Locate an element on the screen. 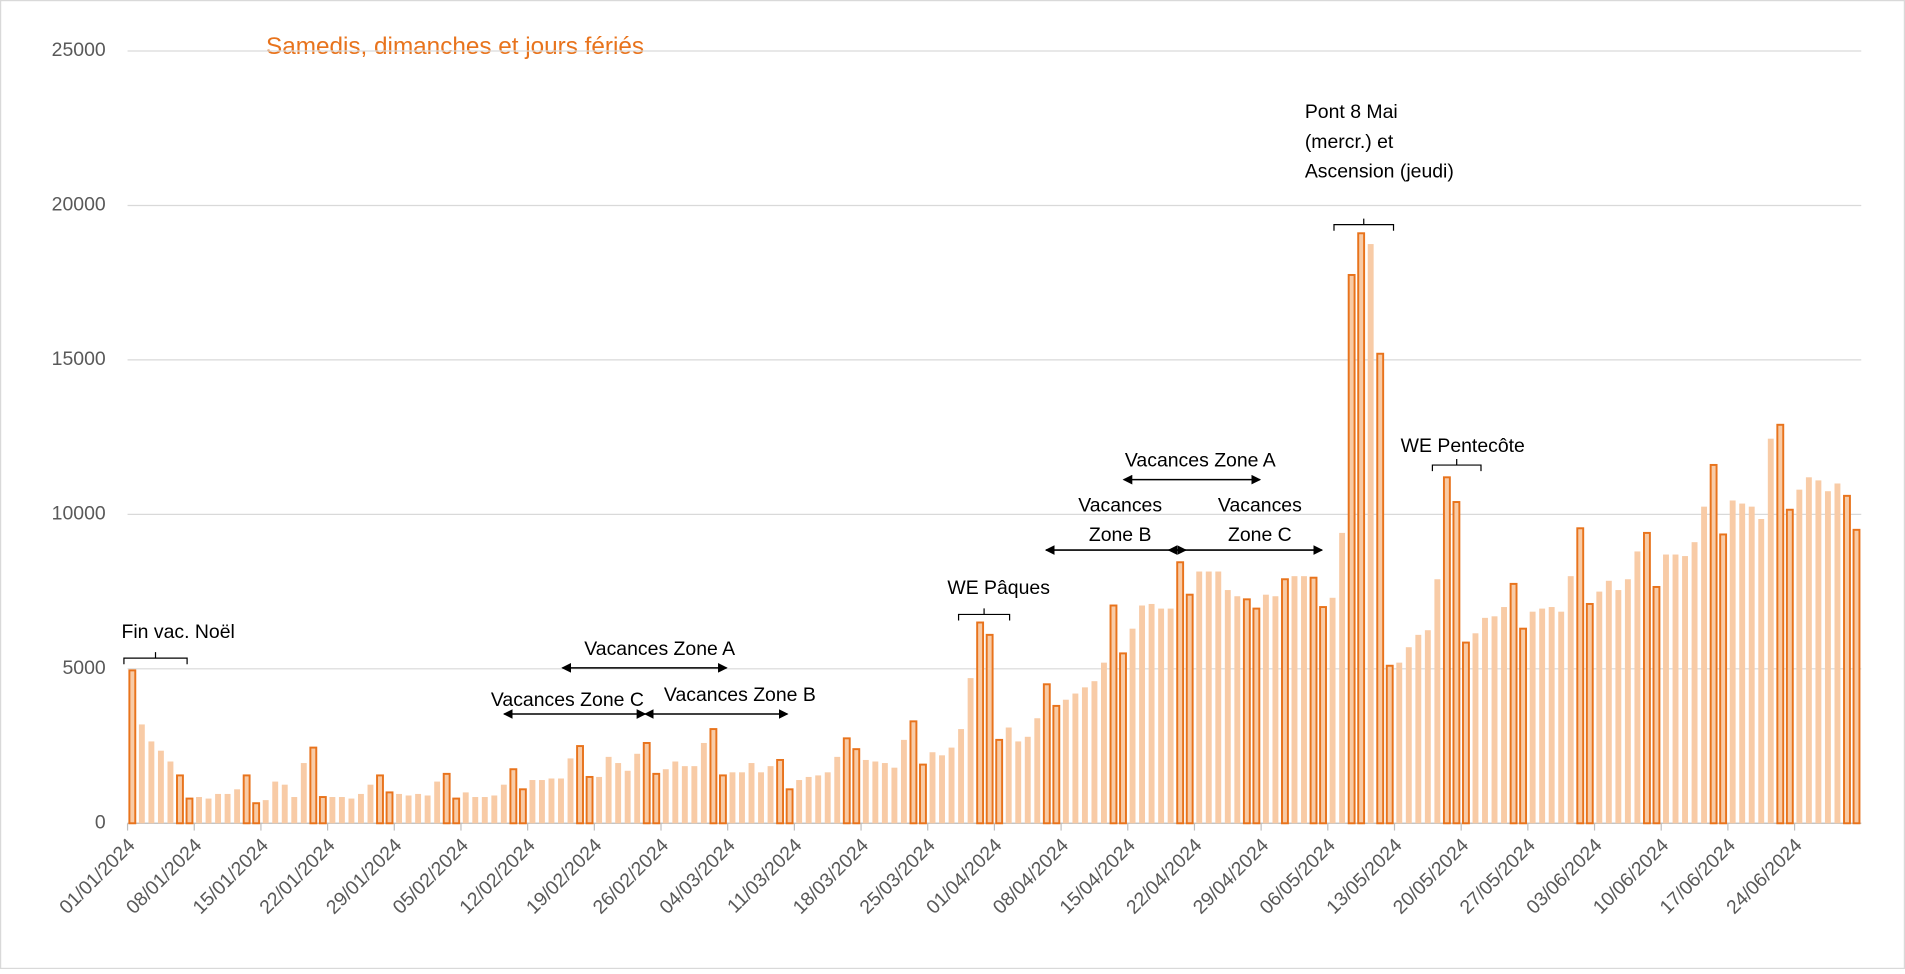  y-tick-label: 15000 is located at coordinates (79, 359).